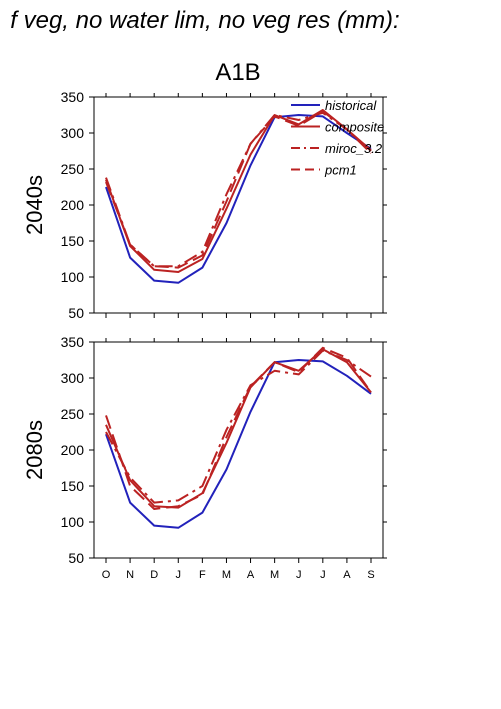  What do you see at coordinates (106, 575) in the screenshot?
I see `x-tick-label: O` at bounding box center [106, 575].